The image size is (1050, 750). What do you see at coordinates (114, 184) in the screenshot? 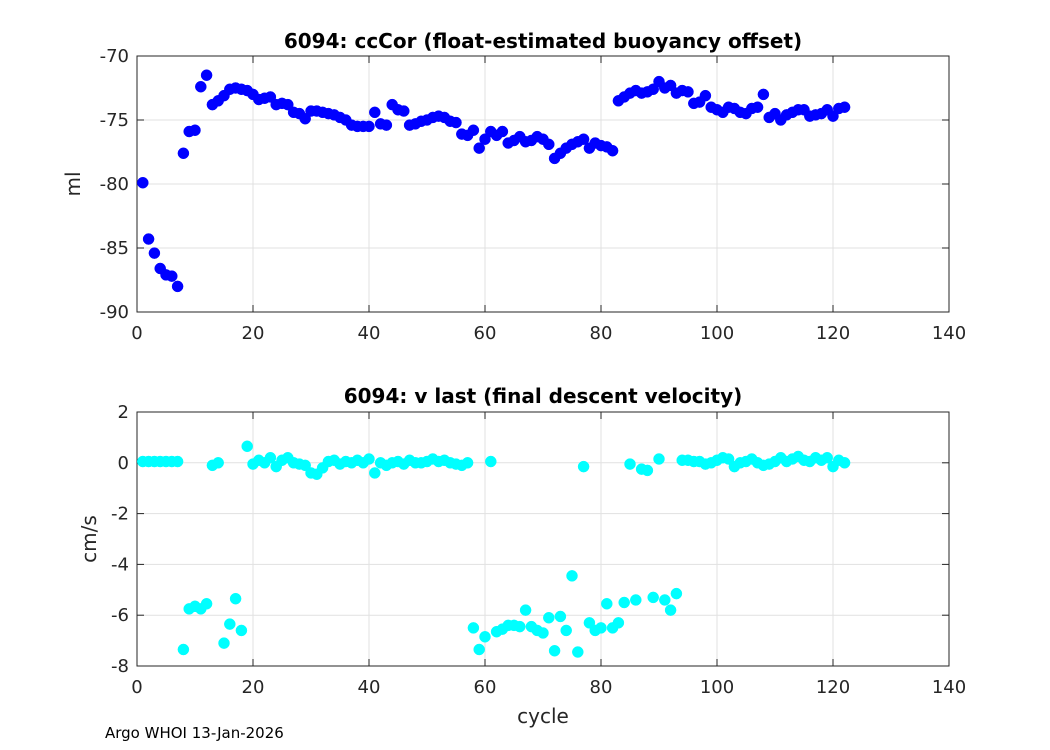
I see `y-tick-label: -80` at bounding box center [114, 184].